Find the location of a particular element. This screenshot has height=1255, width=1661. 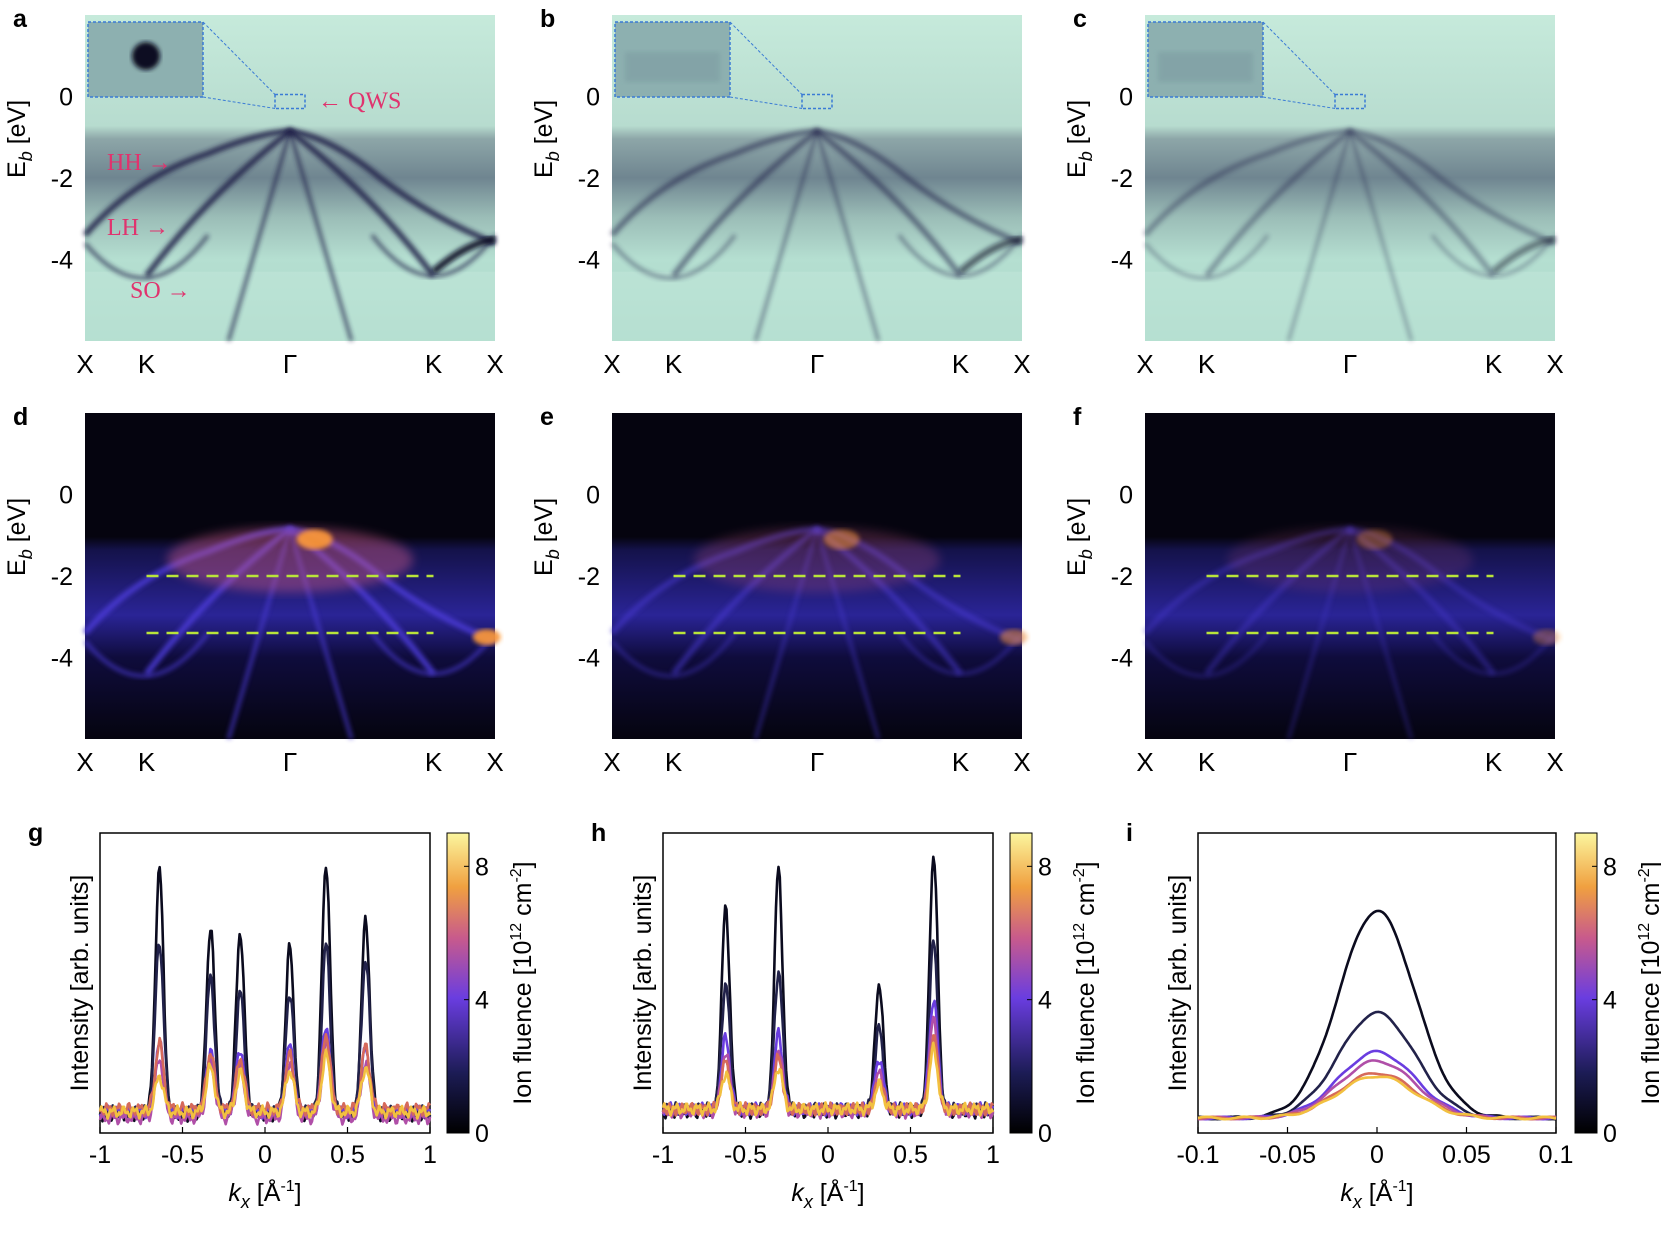

panel-label: g is located at coordinates (35, 833).